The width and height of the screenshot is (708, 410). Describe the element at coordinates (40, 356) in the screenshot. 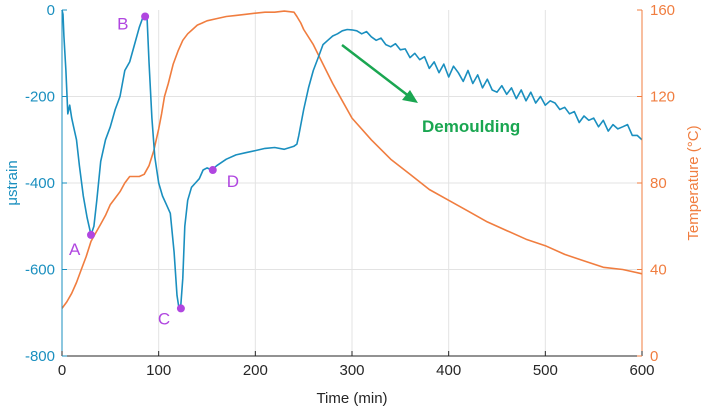

I see `y-left-tick-label: -800` at that location.